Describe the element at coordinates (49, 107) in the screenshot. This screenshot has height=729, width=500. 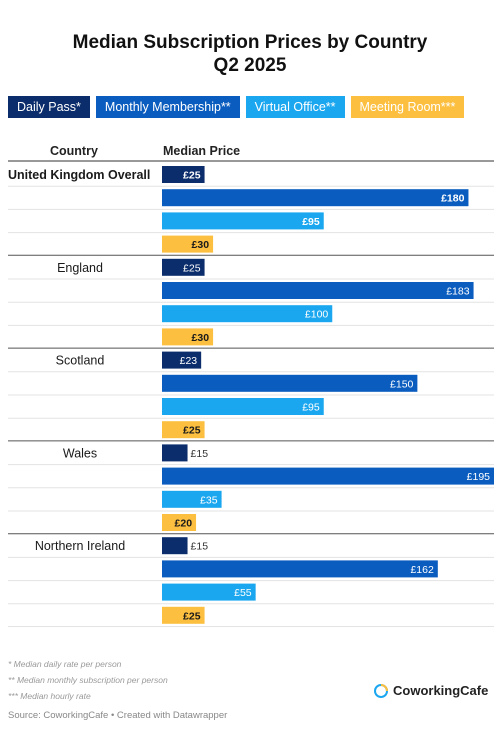
I see `legend-item-0: Daily Pass*` at that location.